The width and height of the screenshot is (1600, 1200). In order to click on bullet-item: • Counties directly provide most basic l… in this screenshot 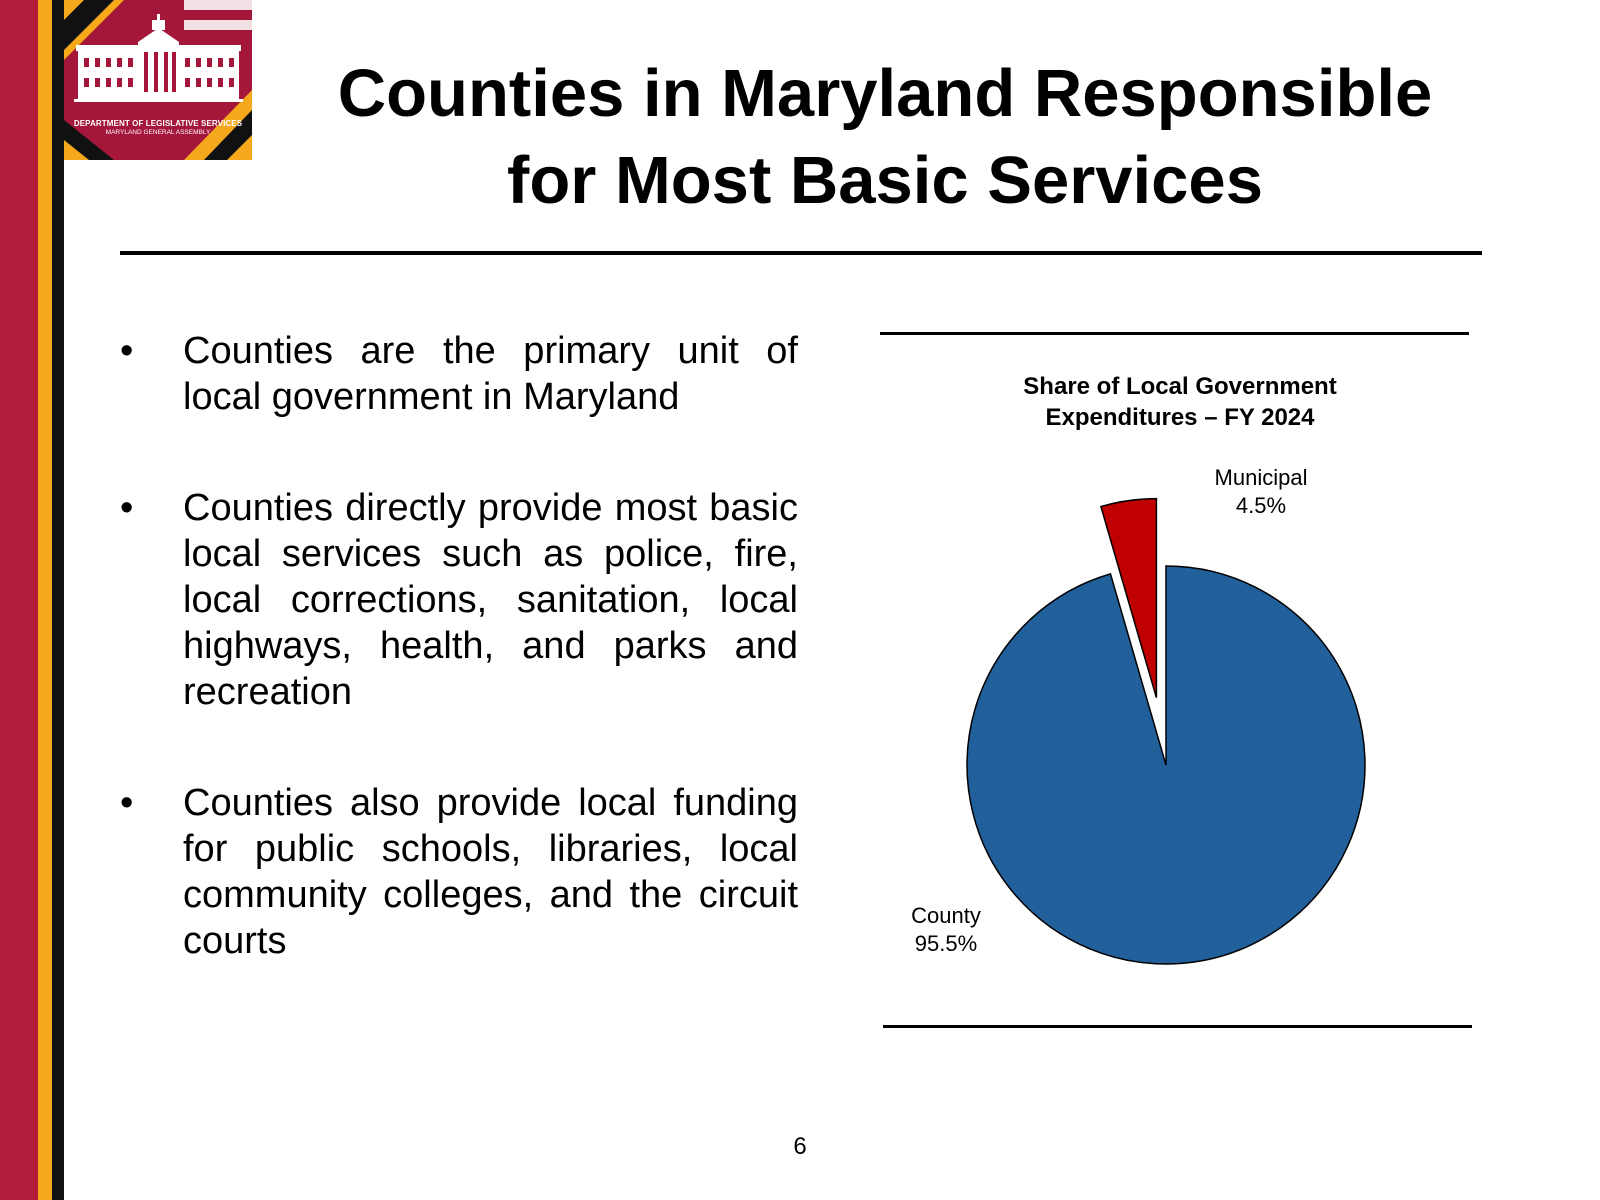, I will do `click(460, 600)`.